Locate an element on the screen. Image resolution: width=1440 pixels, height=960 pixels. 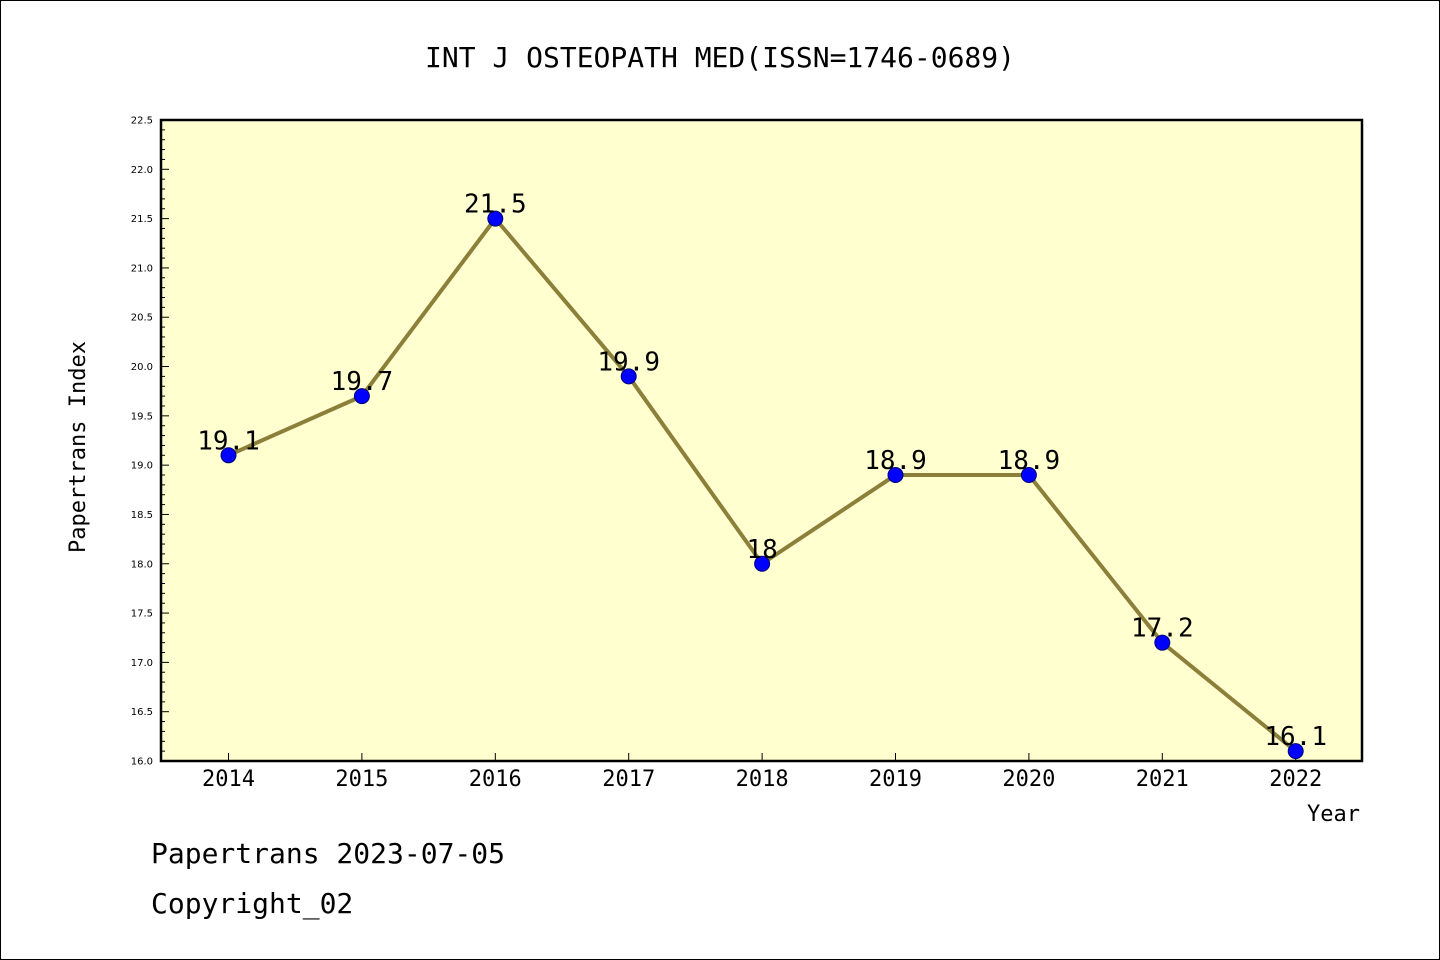
y-tick-label: 20.5 is located at coordinates (142, 318).